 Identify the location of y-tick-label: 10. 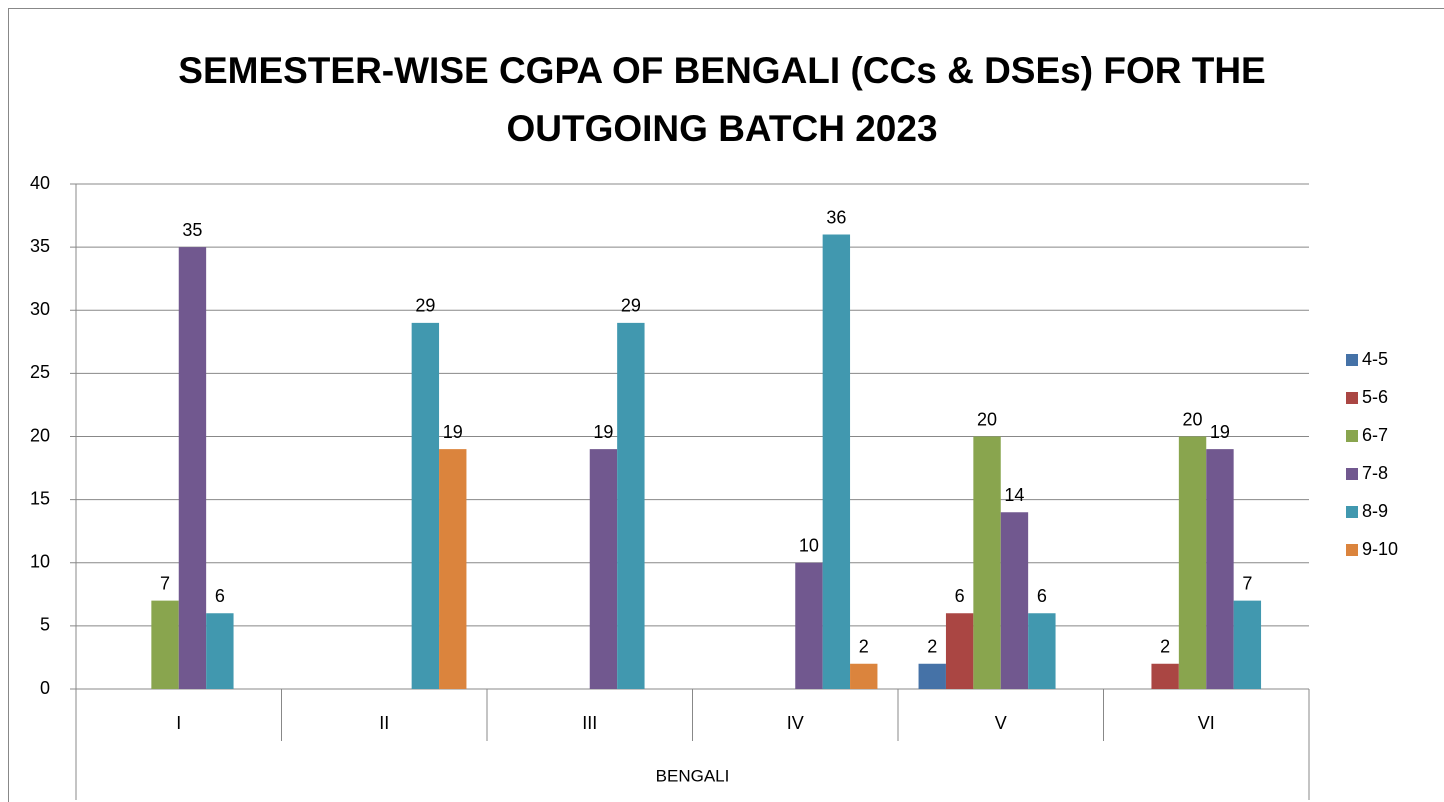
(40, 562).